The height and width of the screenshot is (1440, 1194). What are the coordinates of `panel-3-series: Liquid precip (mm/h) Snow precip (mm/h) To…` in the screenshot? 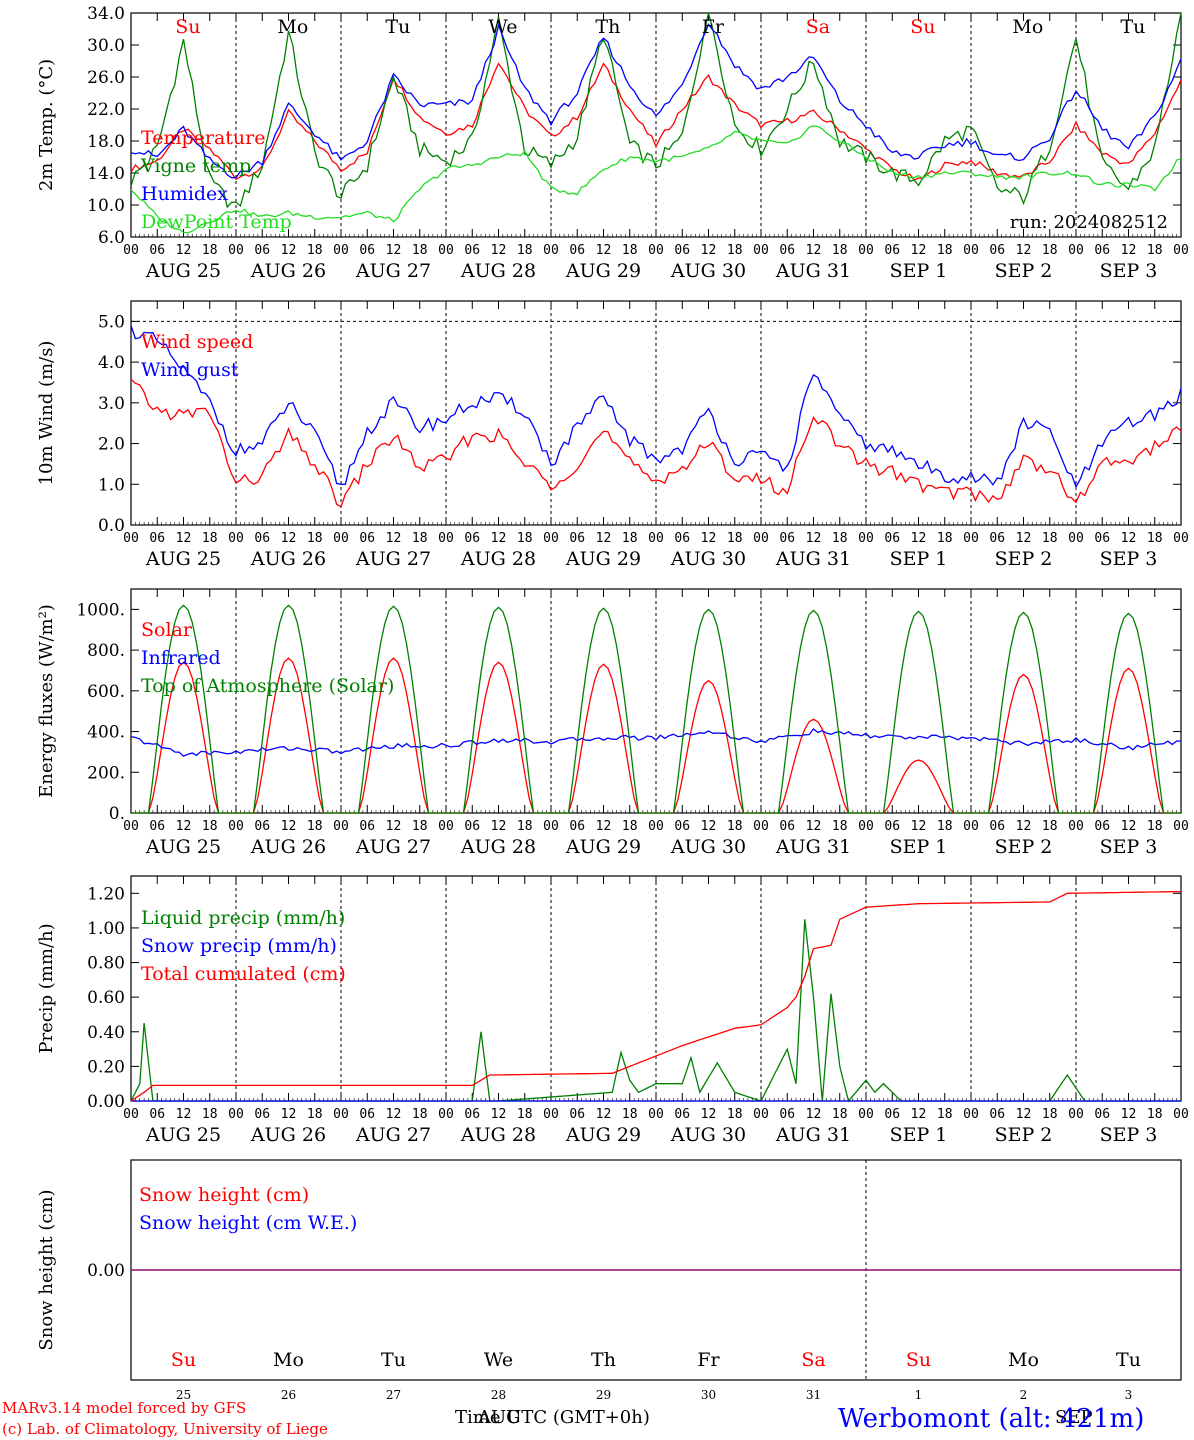 It's located at (655, 996).